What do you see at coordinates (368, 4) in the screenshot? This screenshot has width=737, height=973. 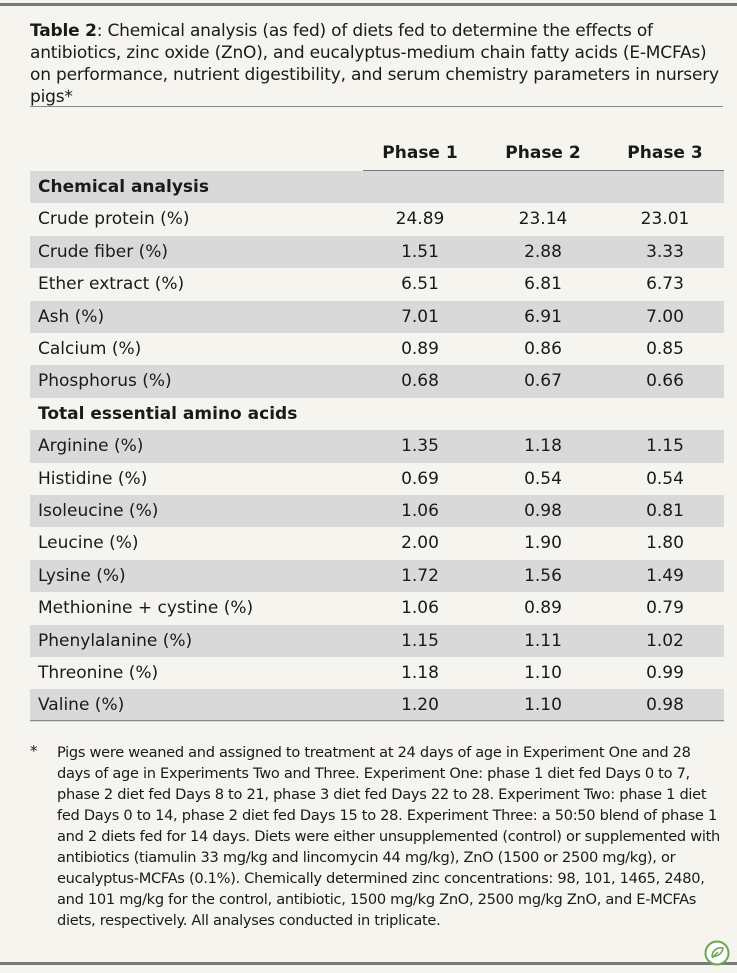 I see `top-rule` at bounding box center [368, 4].